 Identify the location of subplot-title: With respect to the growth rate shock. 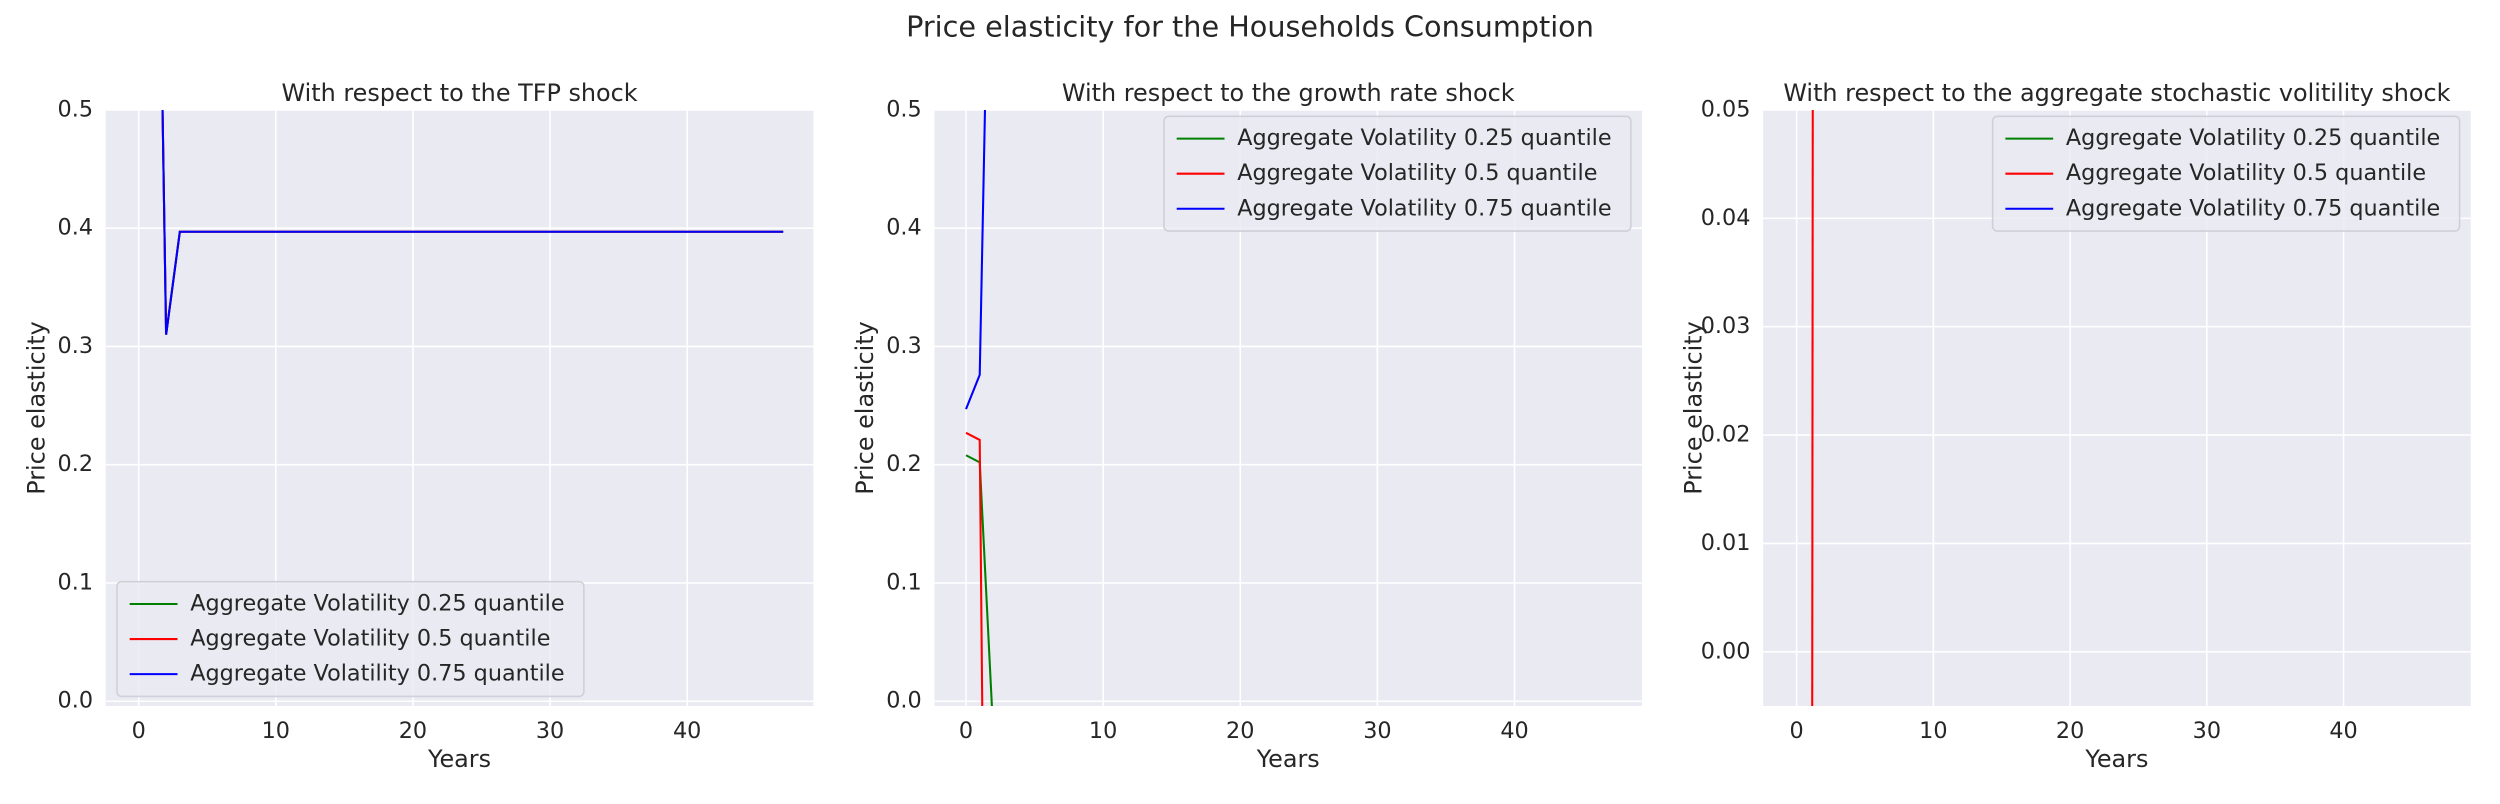
(1288, 93).